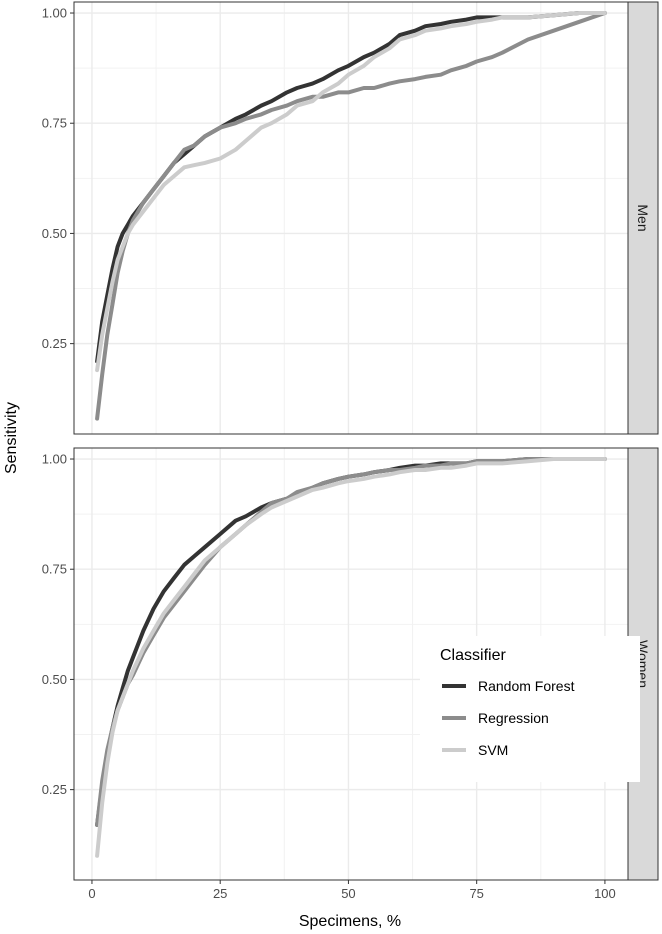 The image size is (662, 934). Describe the element at coordinates (348, 893) in the screenshot. I see `x-tick-label: 50` at that location.